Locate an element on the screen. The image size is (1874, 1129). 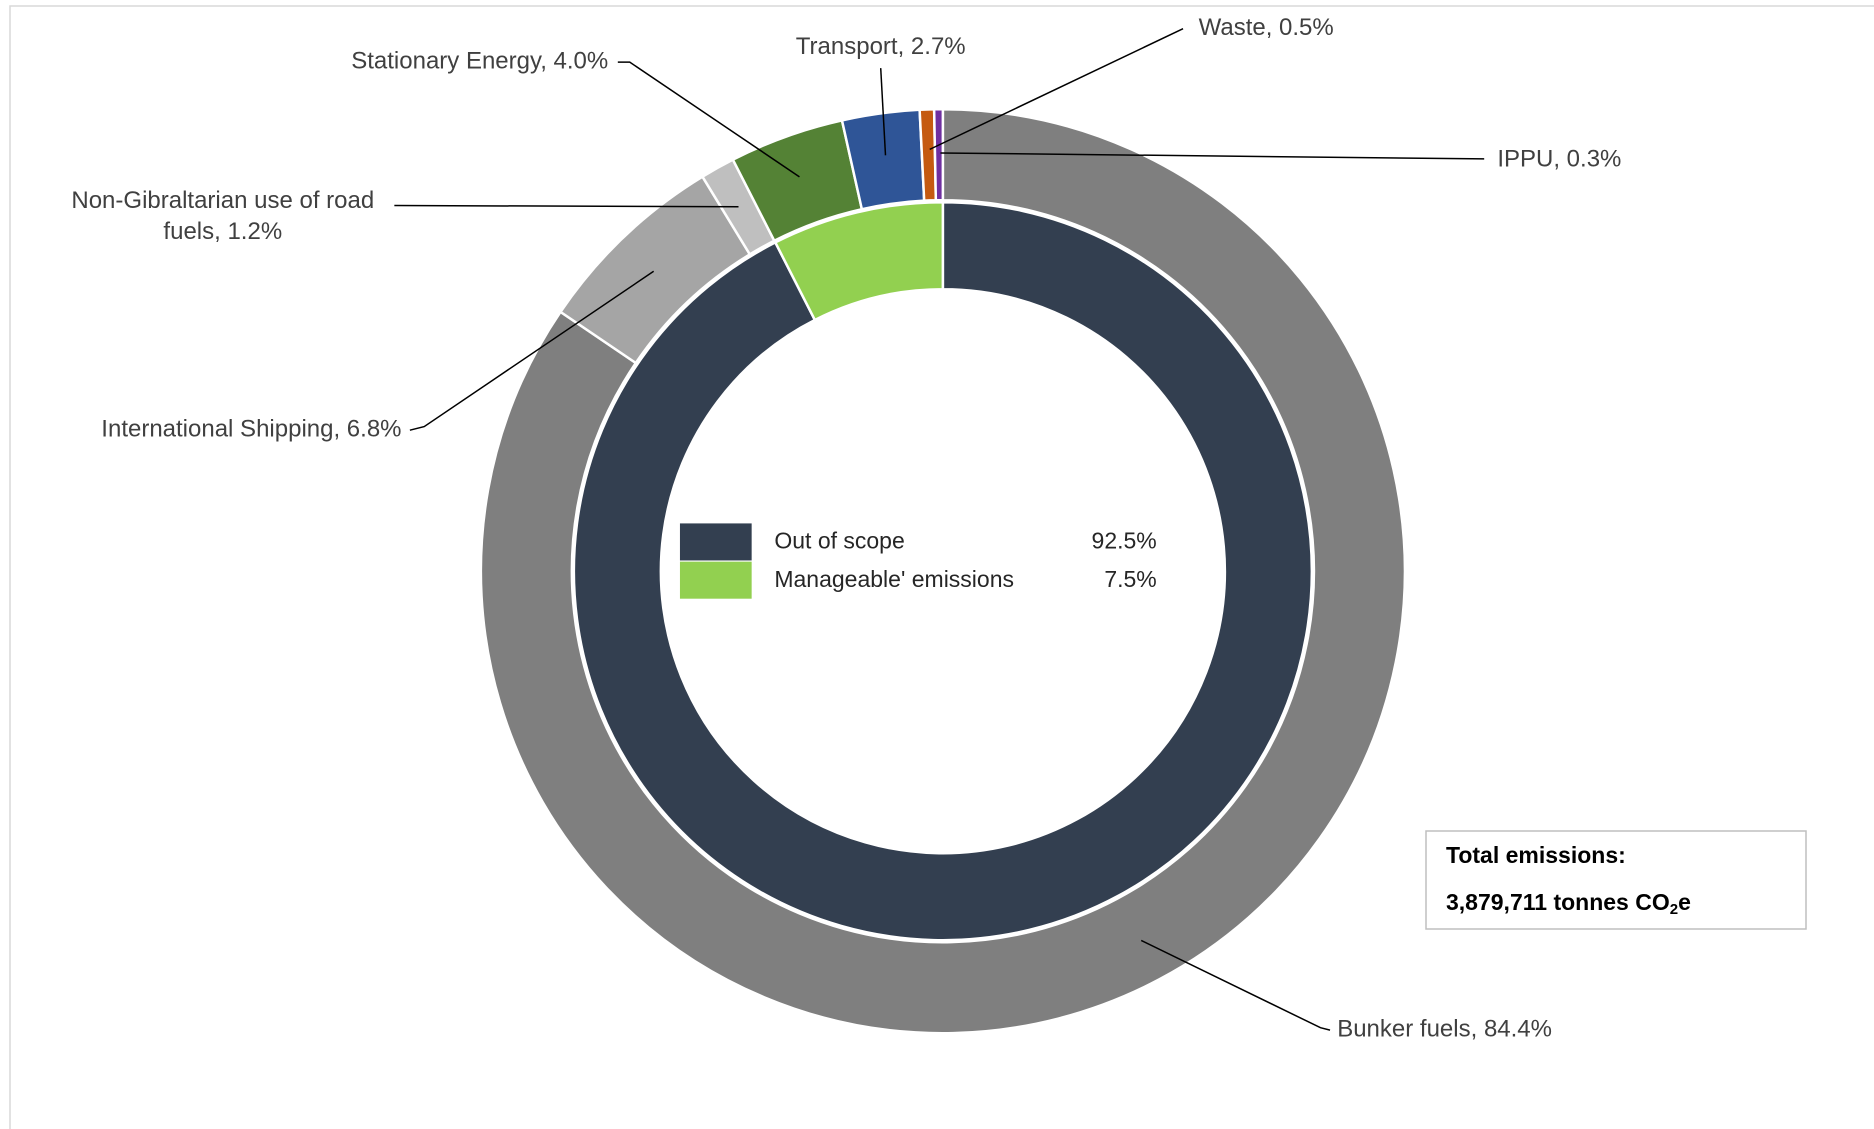
total-value: 3,879,711 tonnes CO is located at coordinates (1558, 902).